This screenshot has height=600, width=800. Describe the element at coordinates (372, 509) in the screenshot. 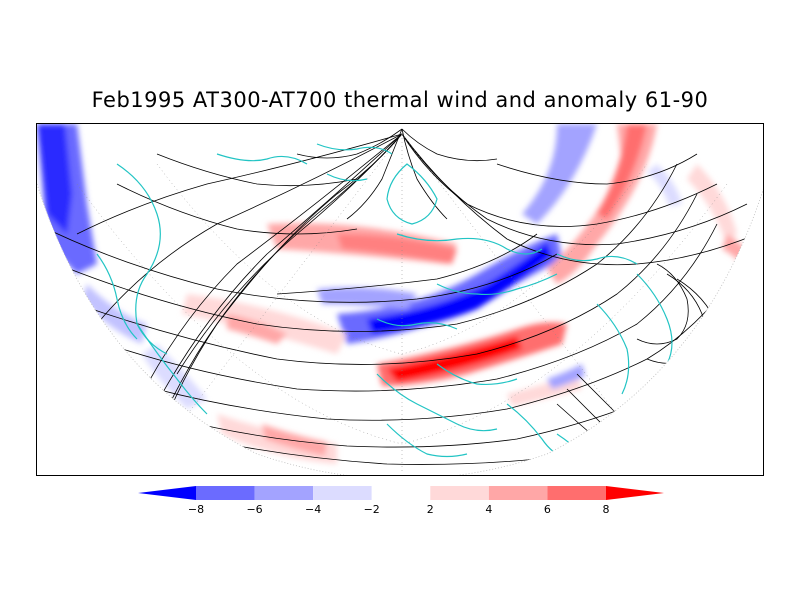

I see `colorbar-tick-label: −2` at that location.